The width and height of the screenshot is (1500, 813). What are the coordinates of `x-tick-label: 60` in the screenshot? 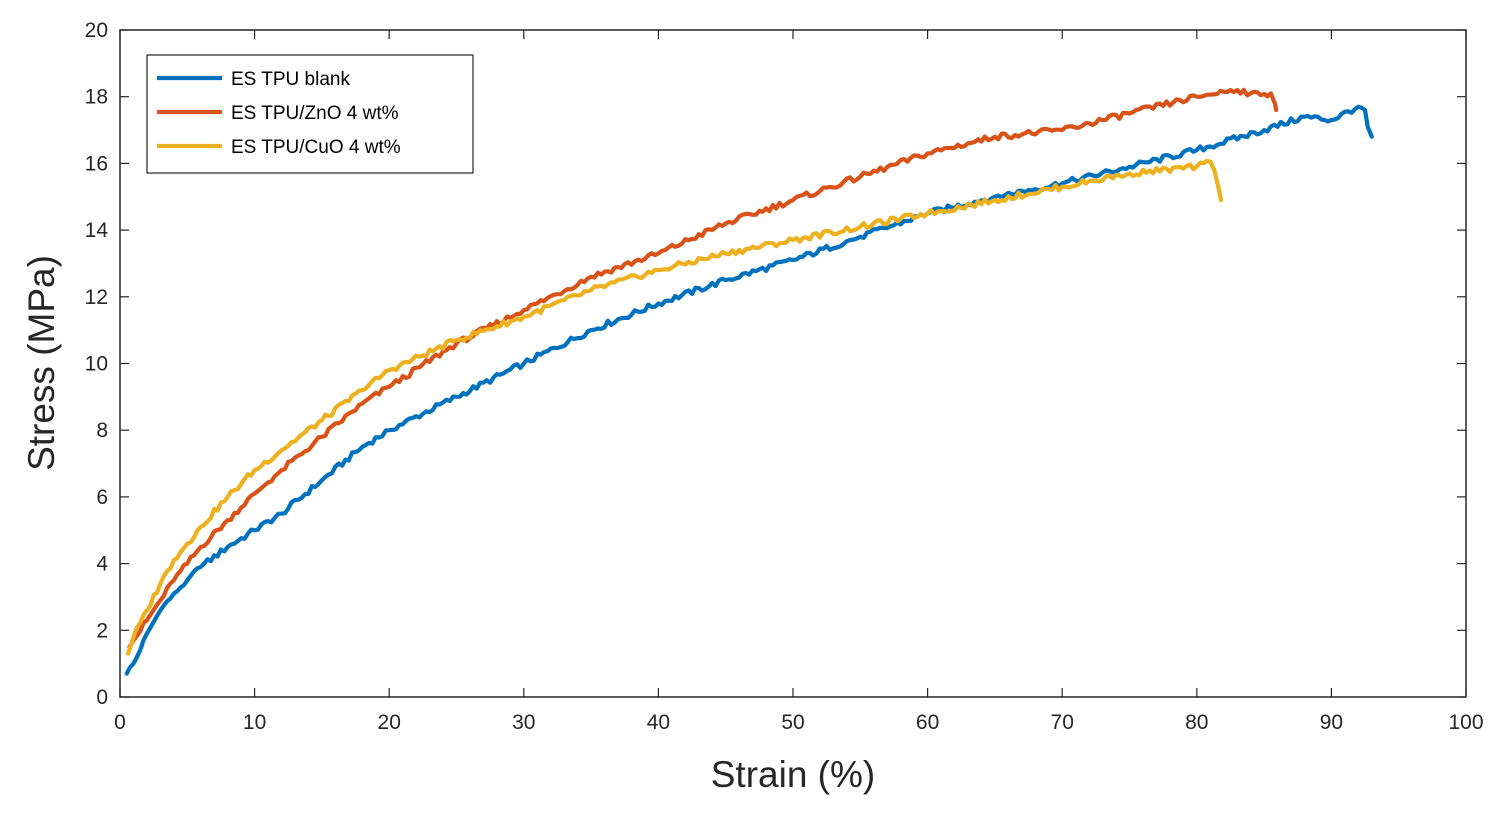 It's located at (927, 722).